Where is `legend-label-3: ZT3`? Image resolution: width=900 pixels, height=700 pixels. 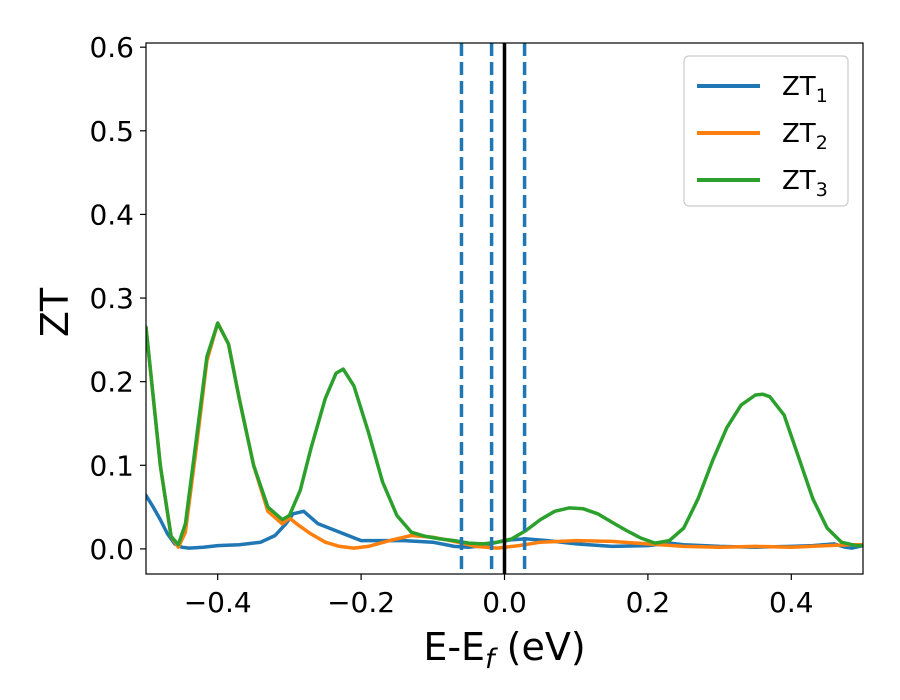 legend-label-3: ZT3 is located at coordinates (805, 183).